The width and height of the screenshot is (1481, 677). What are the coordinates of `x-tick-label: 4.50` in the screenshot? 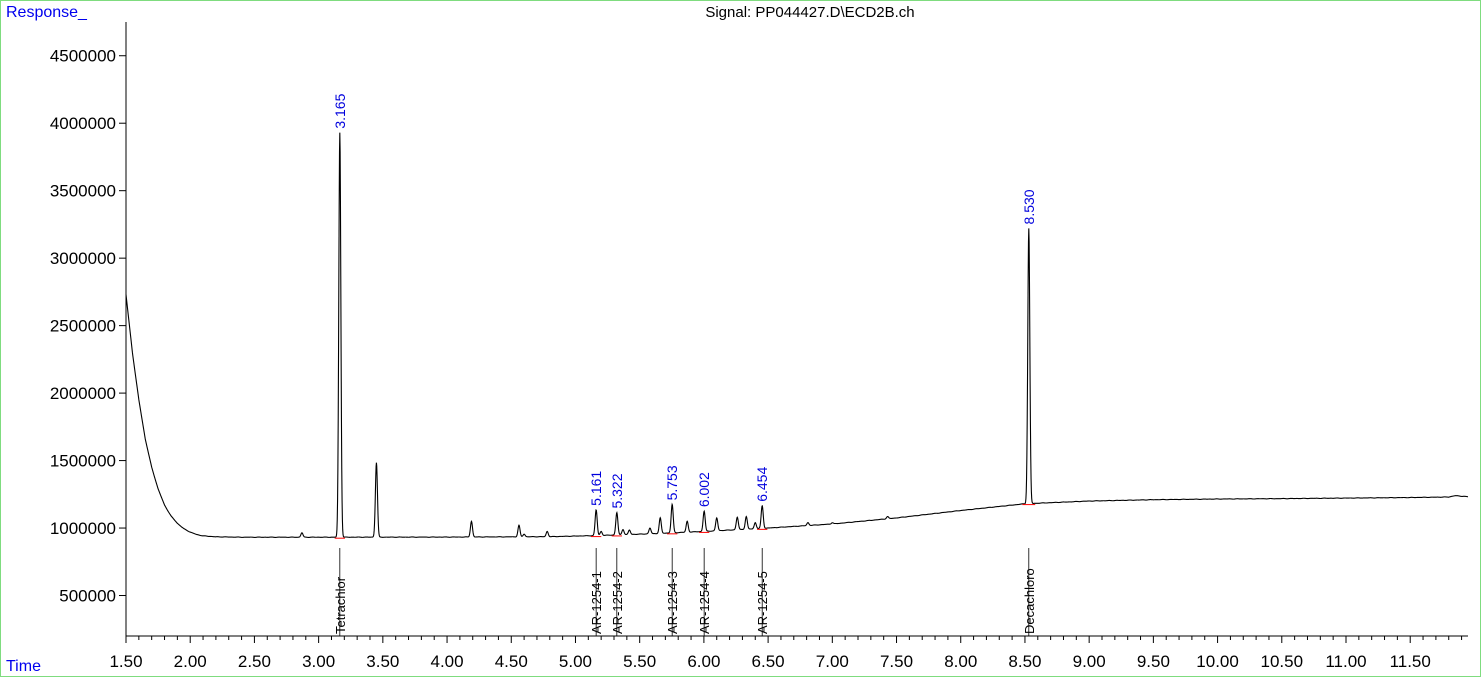 It's located at (511, 661).